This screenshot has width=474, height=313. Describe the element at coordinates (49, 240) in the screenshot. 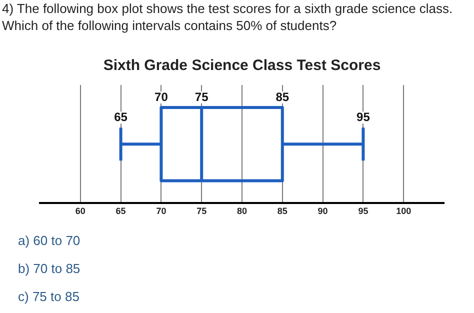

I see `text: a) 60 to 70` at that location.